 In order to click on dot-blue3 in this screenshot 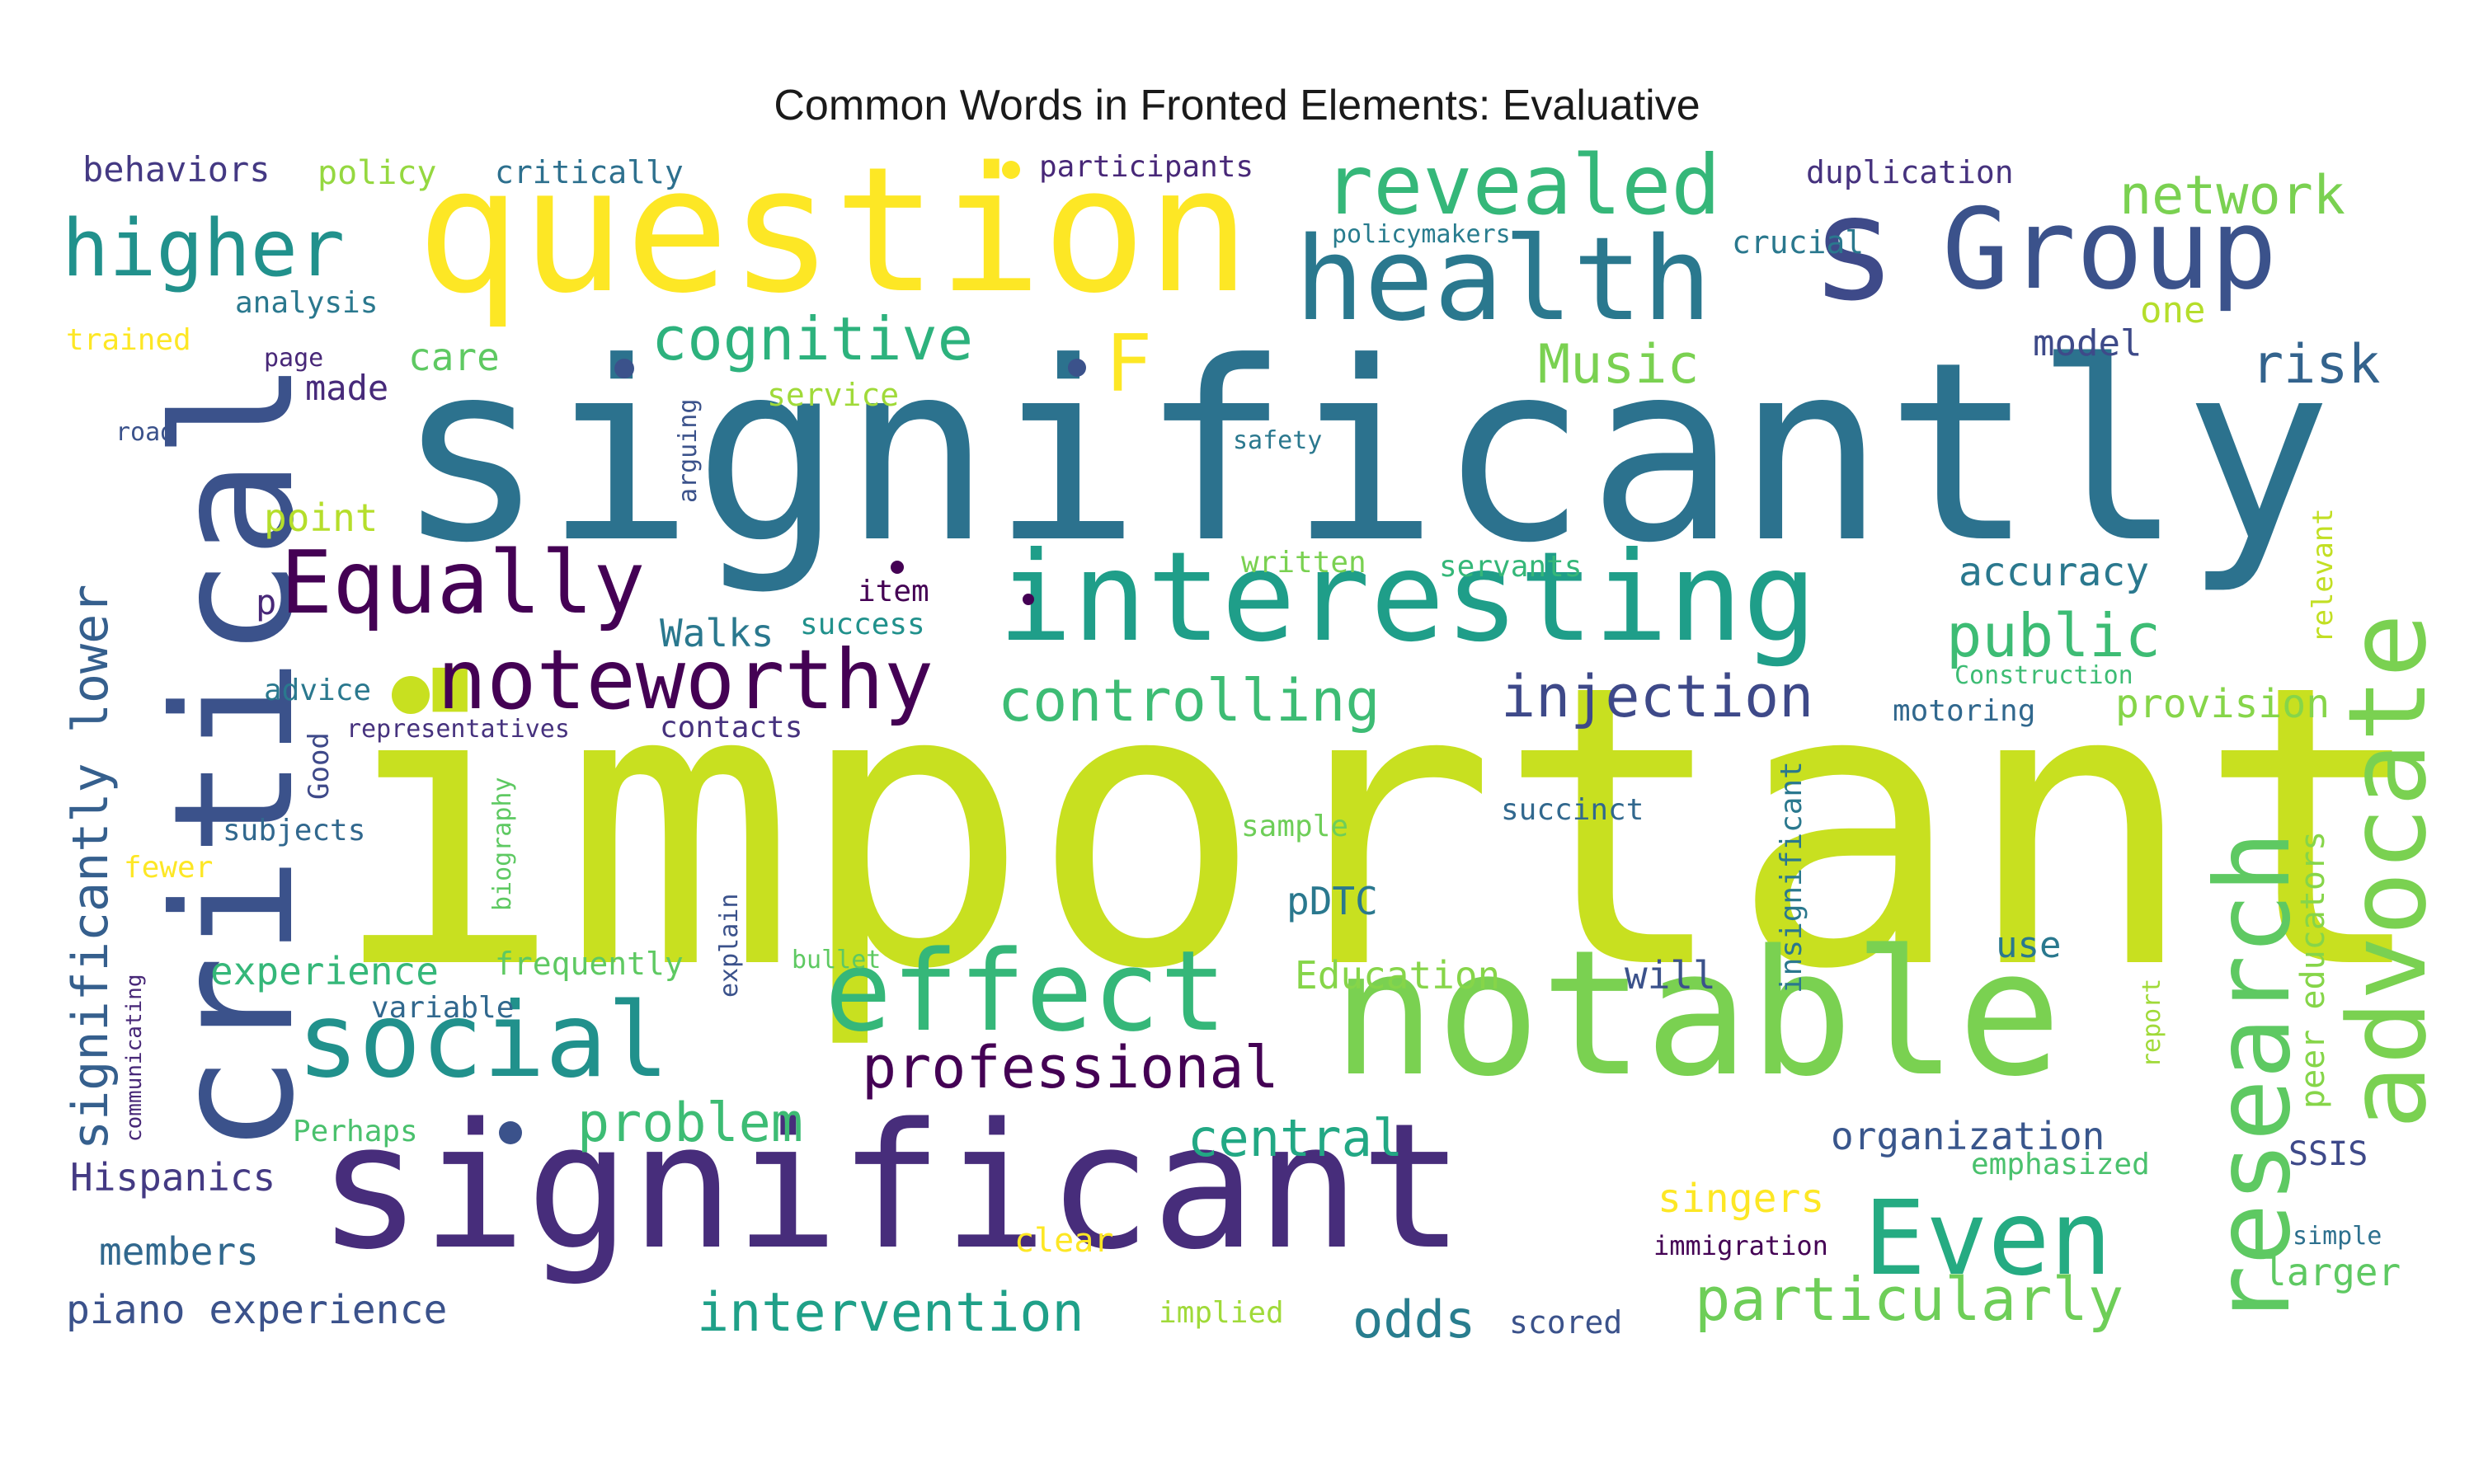, I will do `click(1077, 368)`.